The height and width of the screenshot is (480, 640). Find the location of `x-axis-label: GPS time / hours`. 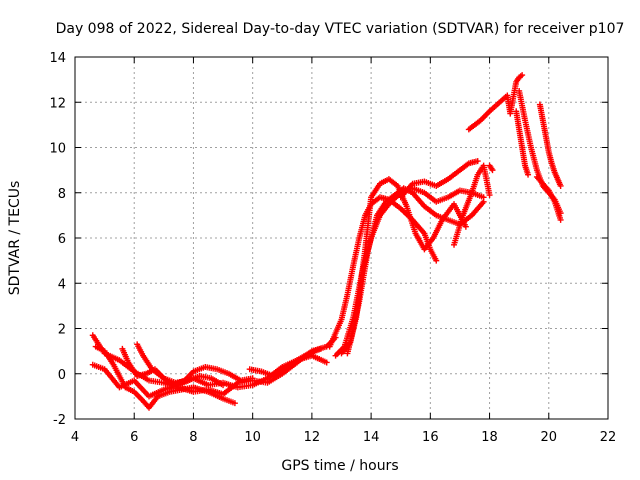

x-axis-label: GPS time / hours is located at coordinates (339, 466).